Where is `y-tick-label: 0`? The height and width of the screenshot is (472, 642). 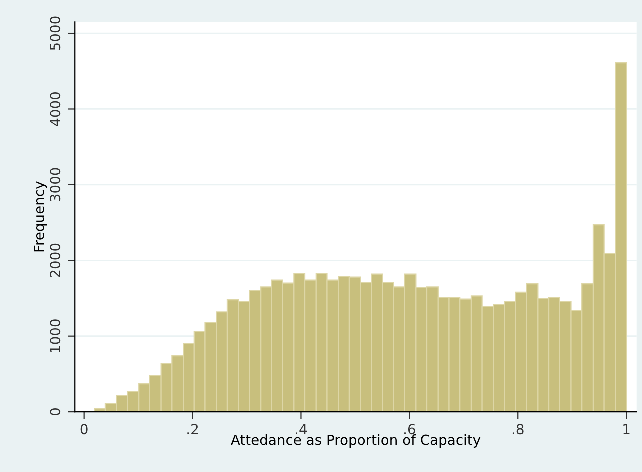 y-tick-label: 0 is located at coordinates (55, 412).